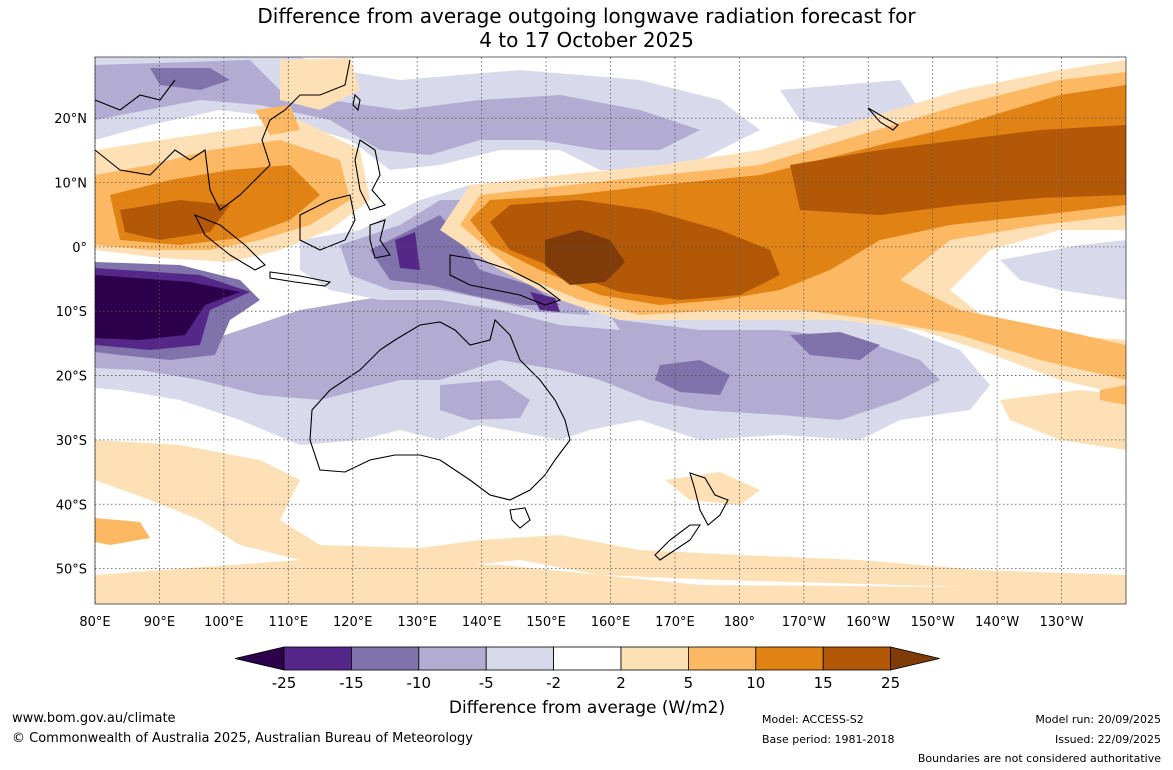 The width and height of the screenshot is (1173, 770). Describe the element at coordinates (380, 239) in the screenshot. I see `sulawesi-coastline` at that location.